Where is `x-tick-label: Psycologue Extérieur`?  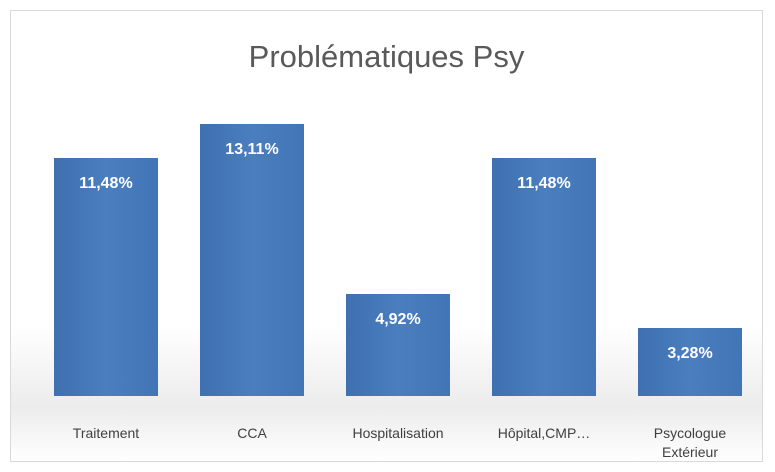 x-tick-label: Psycologue Extérieur is located at coordinates (690, 442).